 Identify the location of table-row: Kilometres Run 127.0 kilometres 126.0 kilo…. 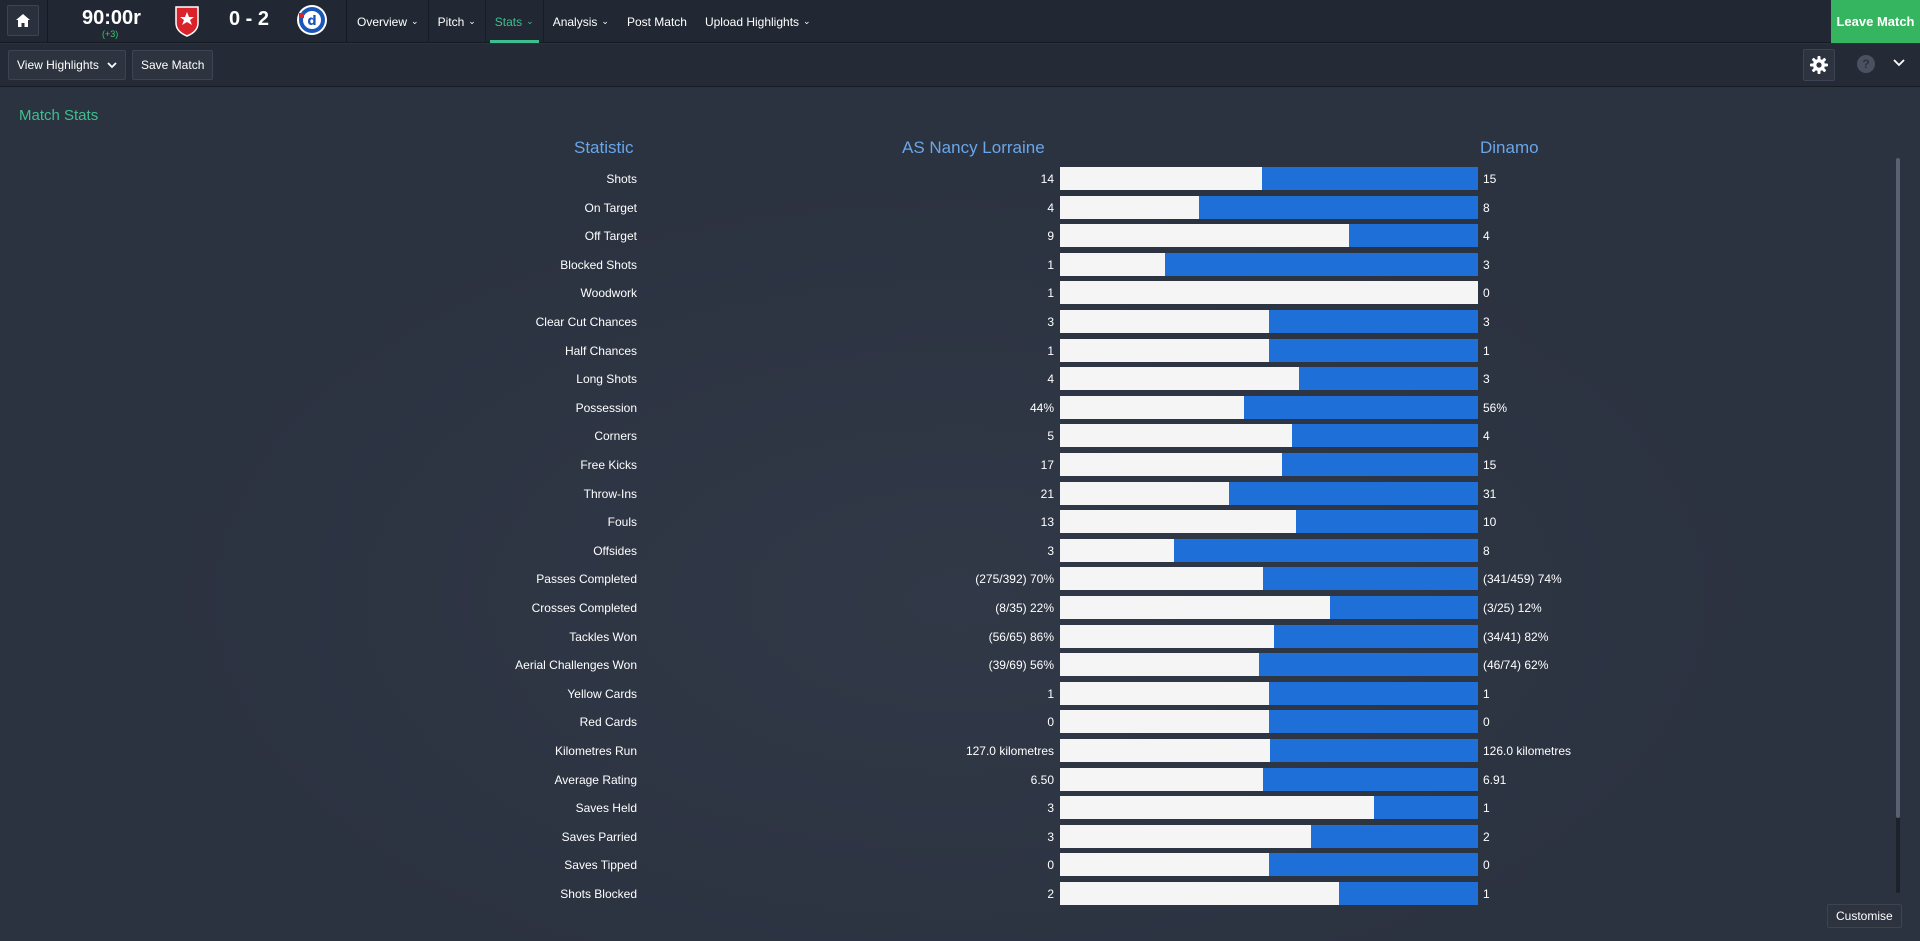
(960, 751).